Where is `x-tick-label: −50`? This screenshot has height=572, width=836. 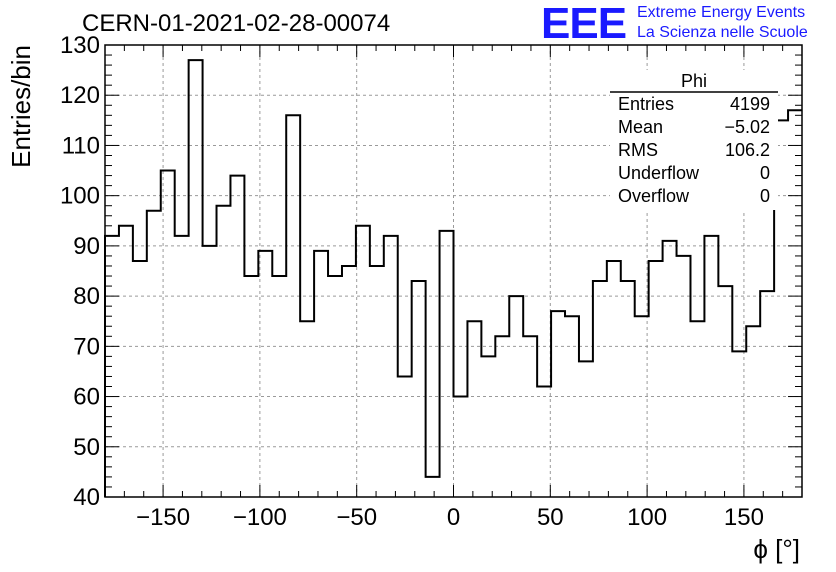 x-tick-label: −50 is located at coordinates (356, 517).